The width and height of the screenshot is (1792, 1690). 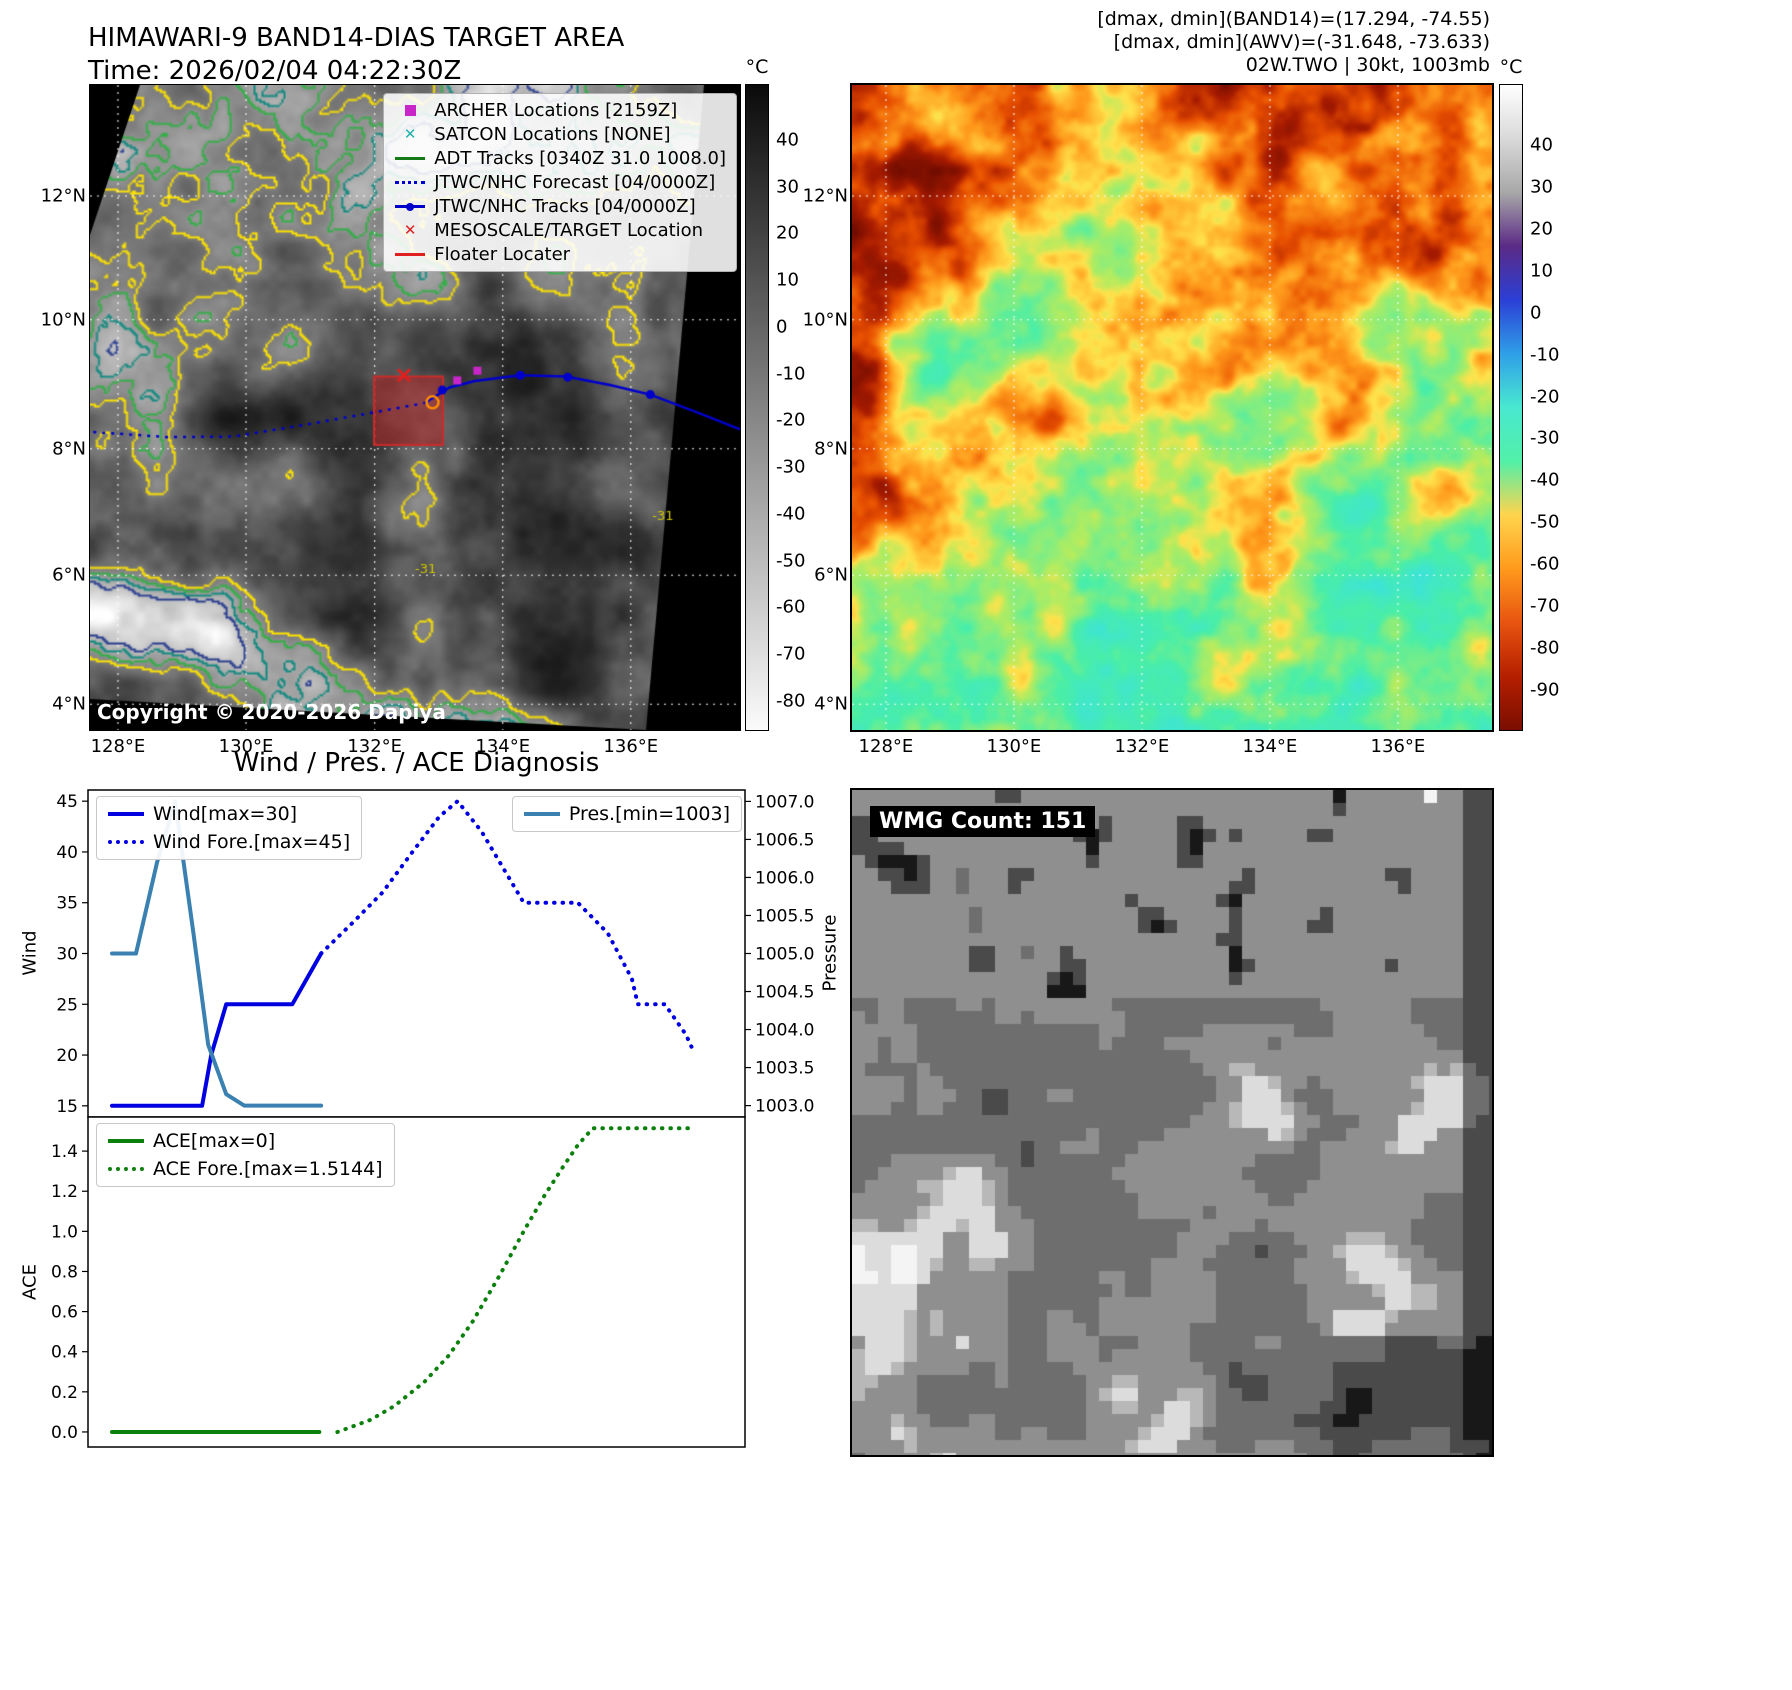 I want to click on colorbar-tick-label: 40, so click(x=1541, y=145).